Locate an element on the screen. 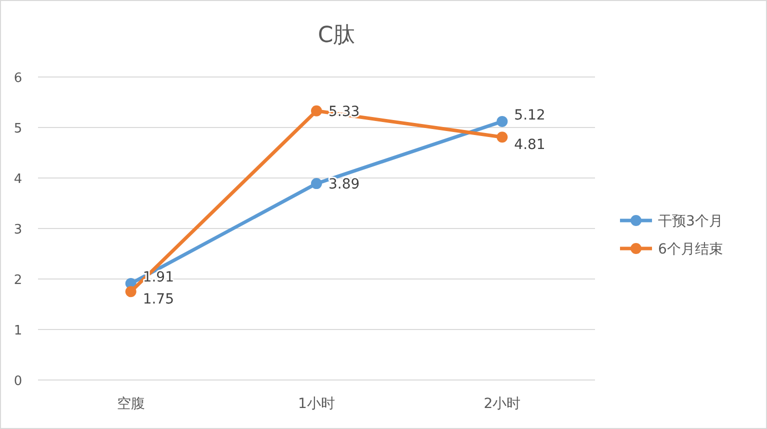  x-tick-label: 2小时 is located at coordinates (502, 404).